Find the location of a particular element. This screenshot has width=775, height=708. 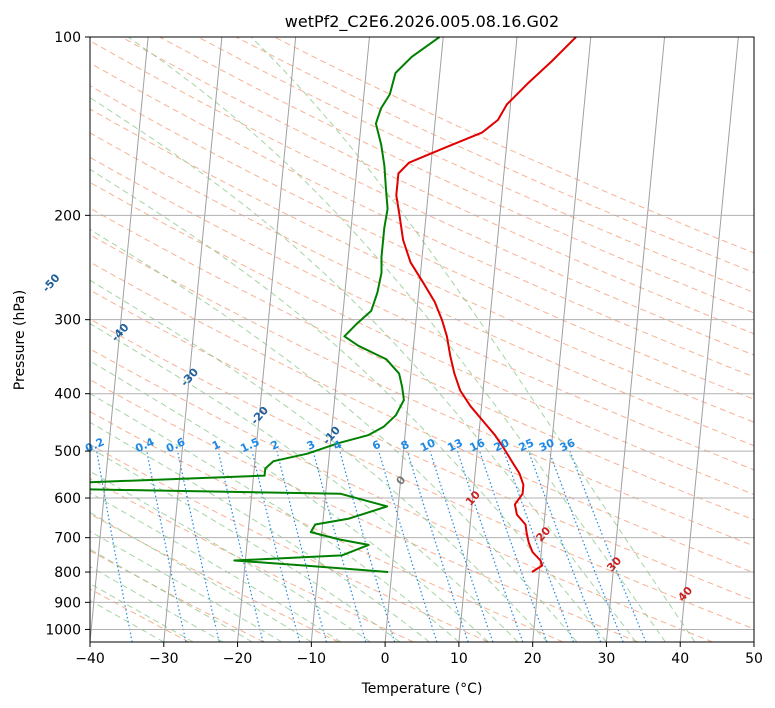

x-tick-label: −10 is located at coordinates (312, 659).